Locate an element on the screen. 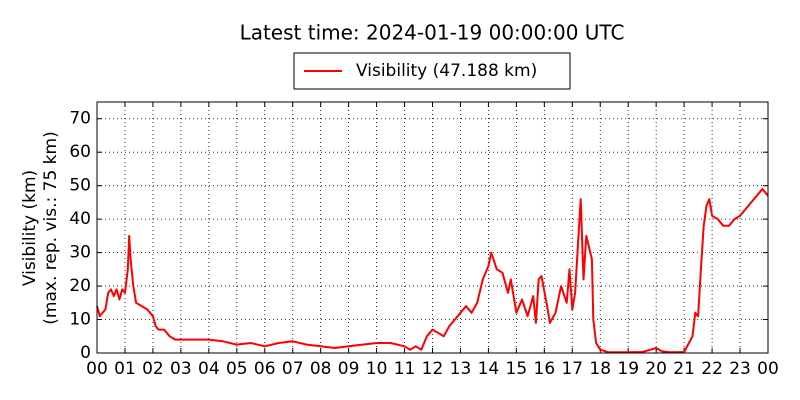 The width and height of the screenshot is (800, 400). x-tick-label: 02 is located at coordinates (153, 369).